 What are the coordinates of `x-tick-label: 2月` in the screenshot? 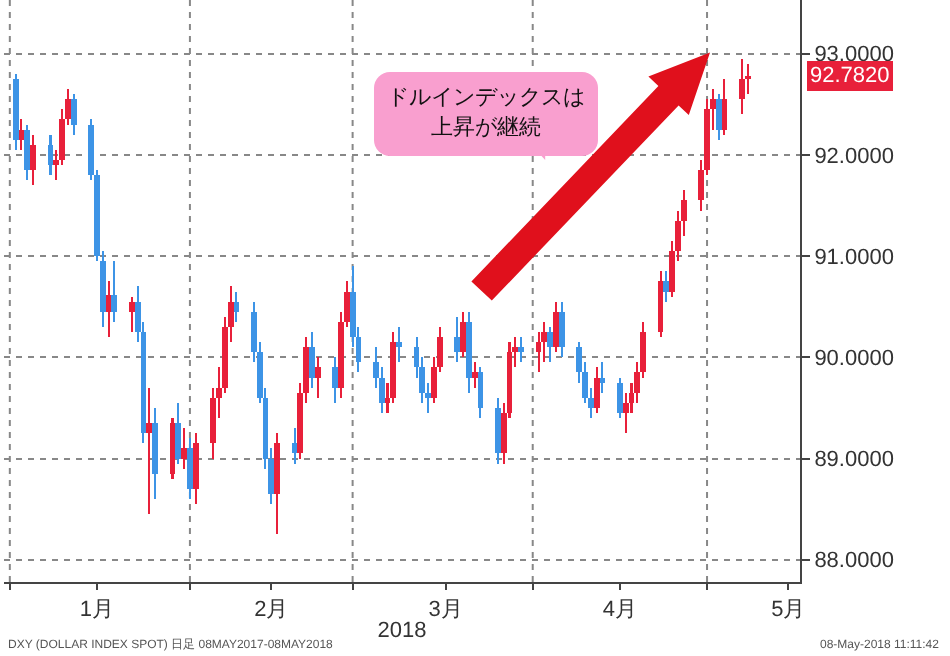 It's located at (271, 610).